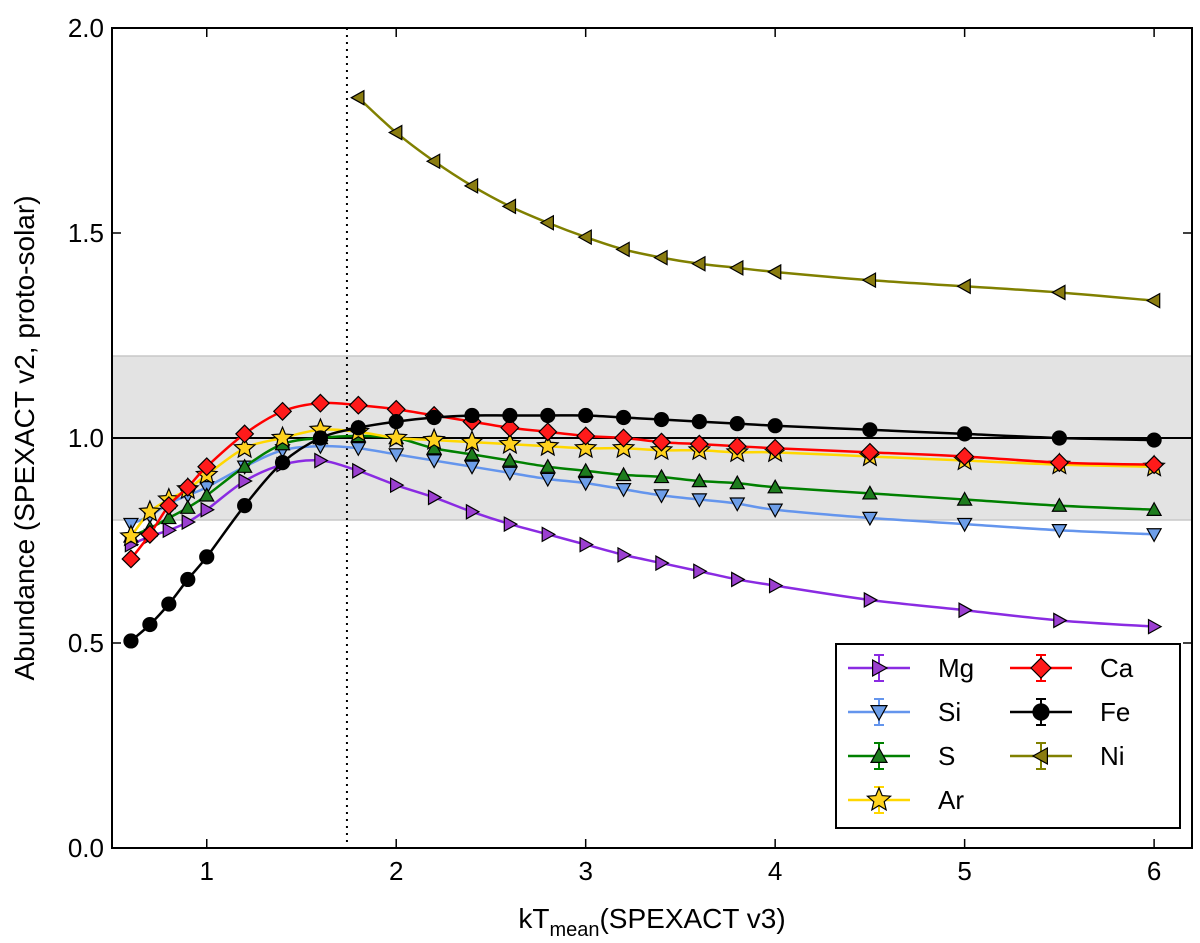 The image size is (1200, 943). What do you see at coordinates (86, 848) in the screenshot?
I see `y-tick-label: 0.0` at bounding box center [86, 848].